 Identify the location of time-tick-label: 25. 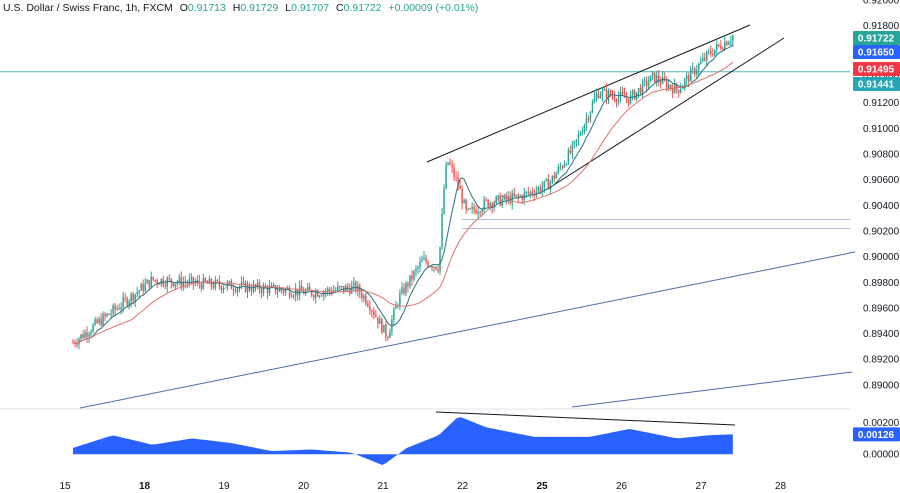
(542, 486).